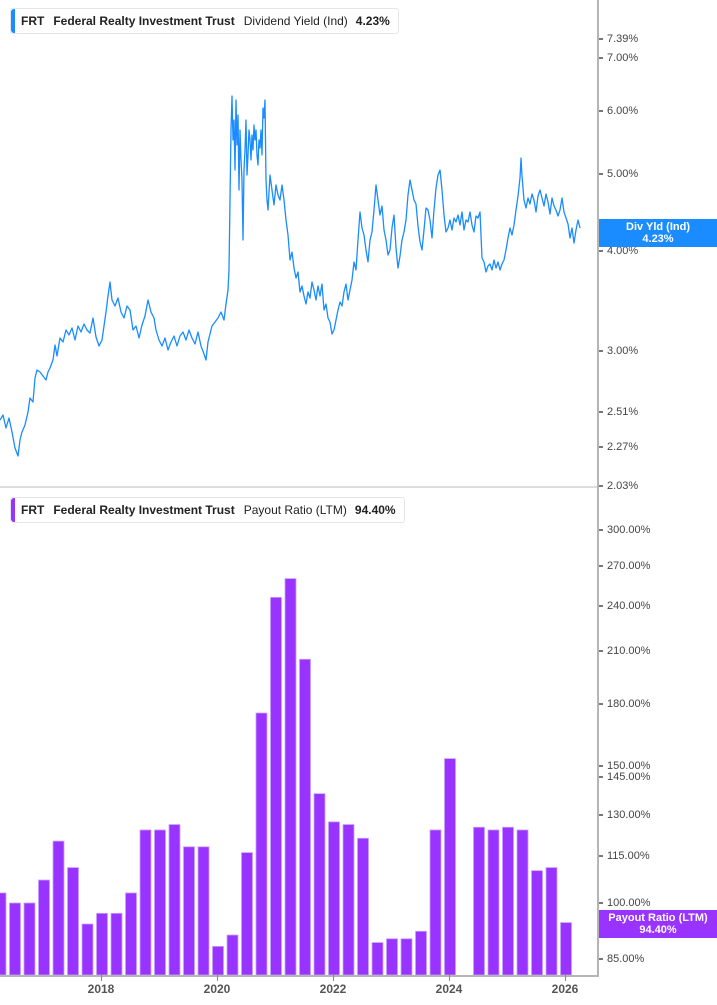  Describe the element at coordinates (299, 976) in the screenshot. I see `payout-ratio-x-axis-line` at that location.